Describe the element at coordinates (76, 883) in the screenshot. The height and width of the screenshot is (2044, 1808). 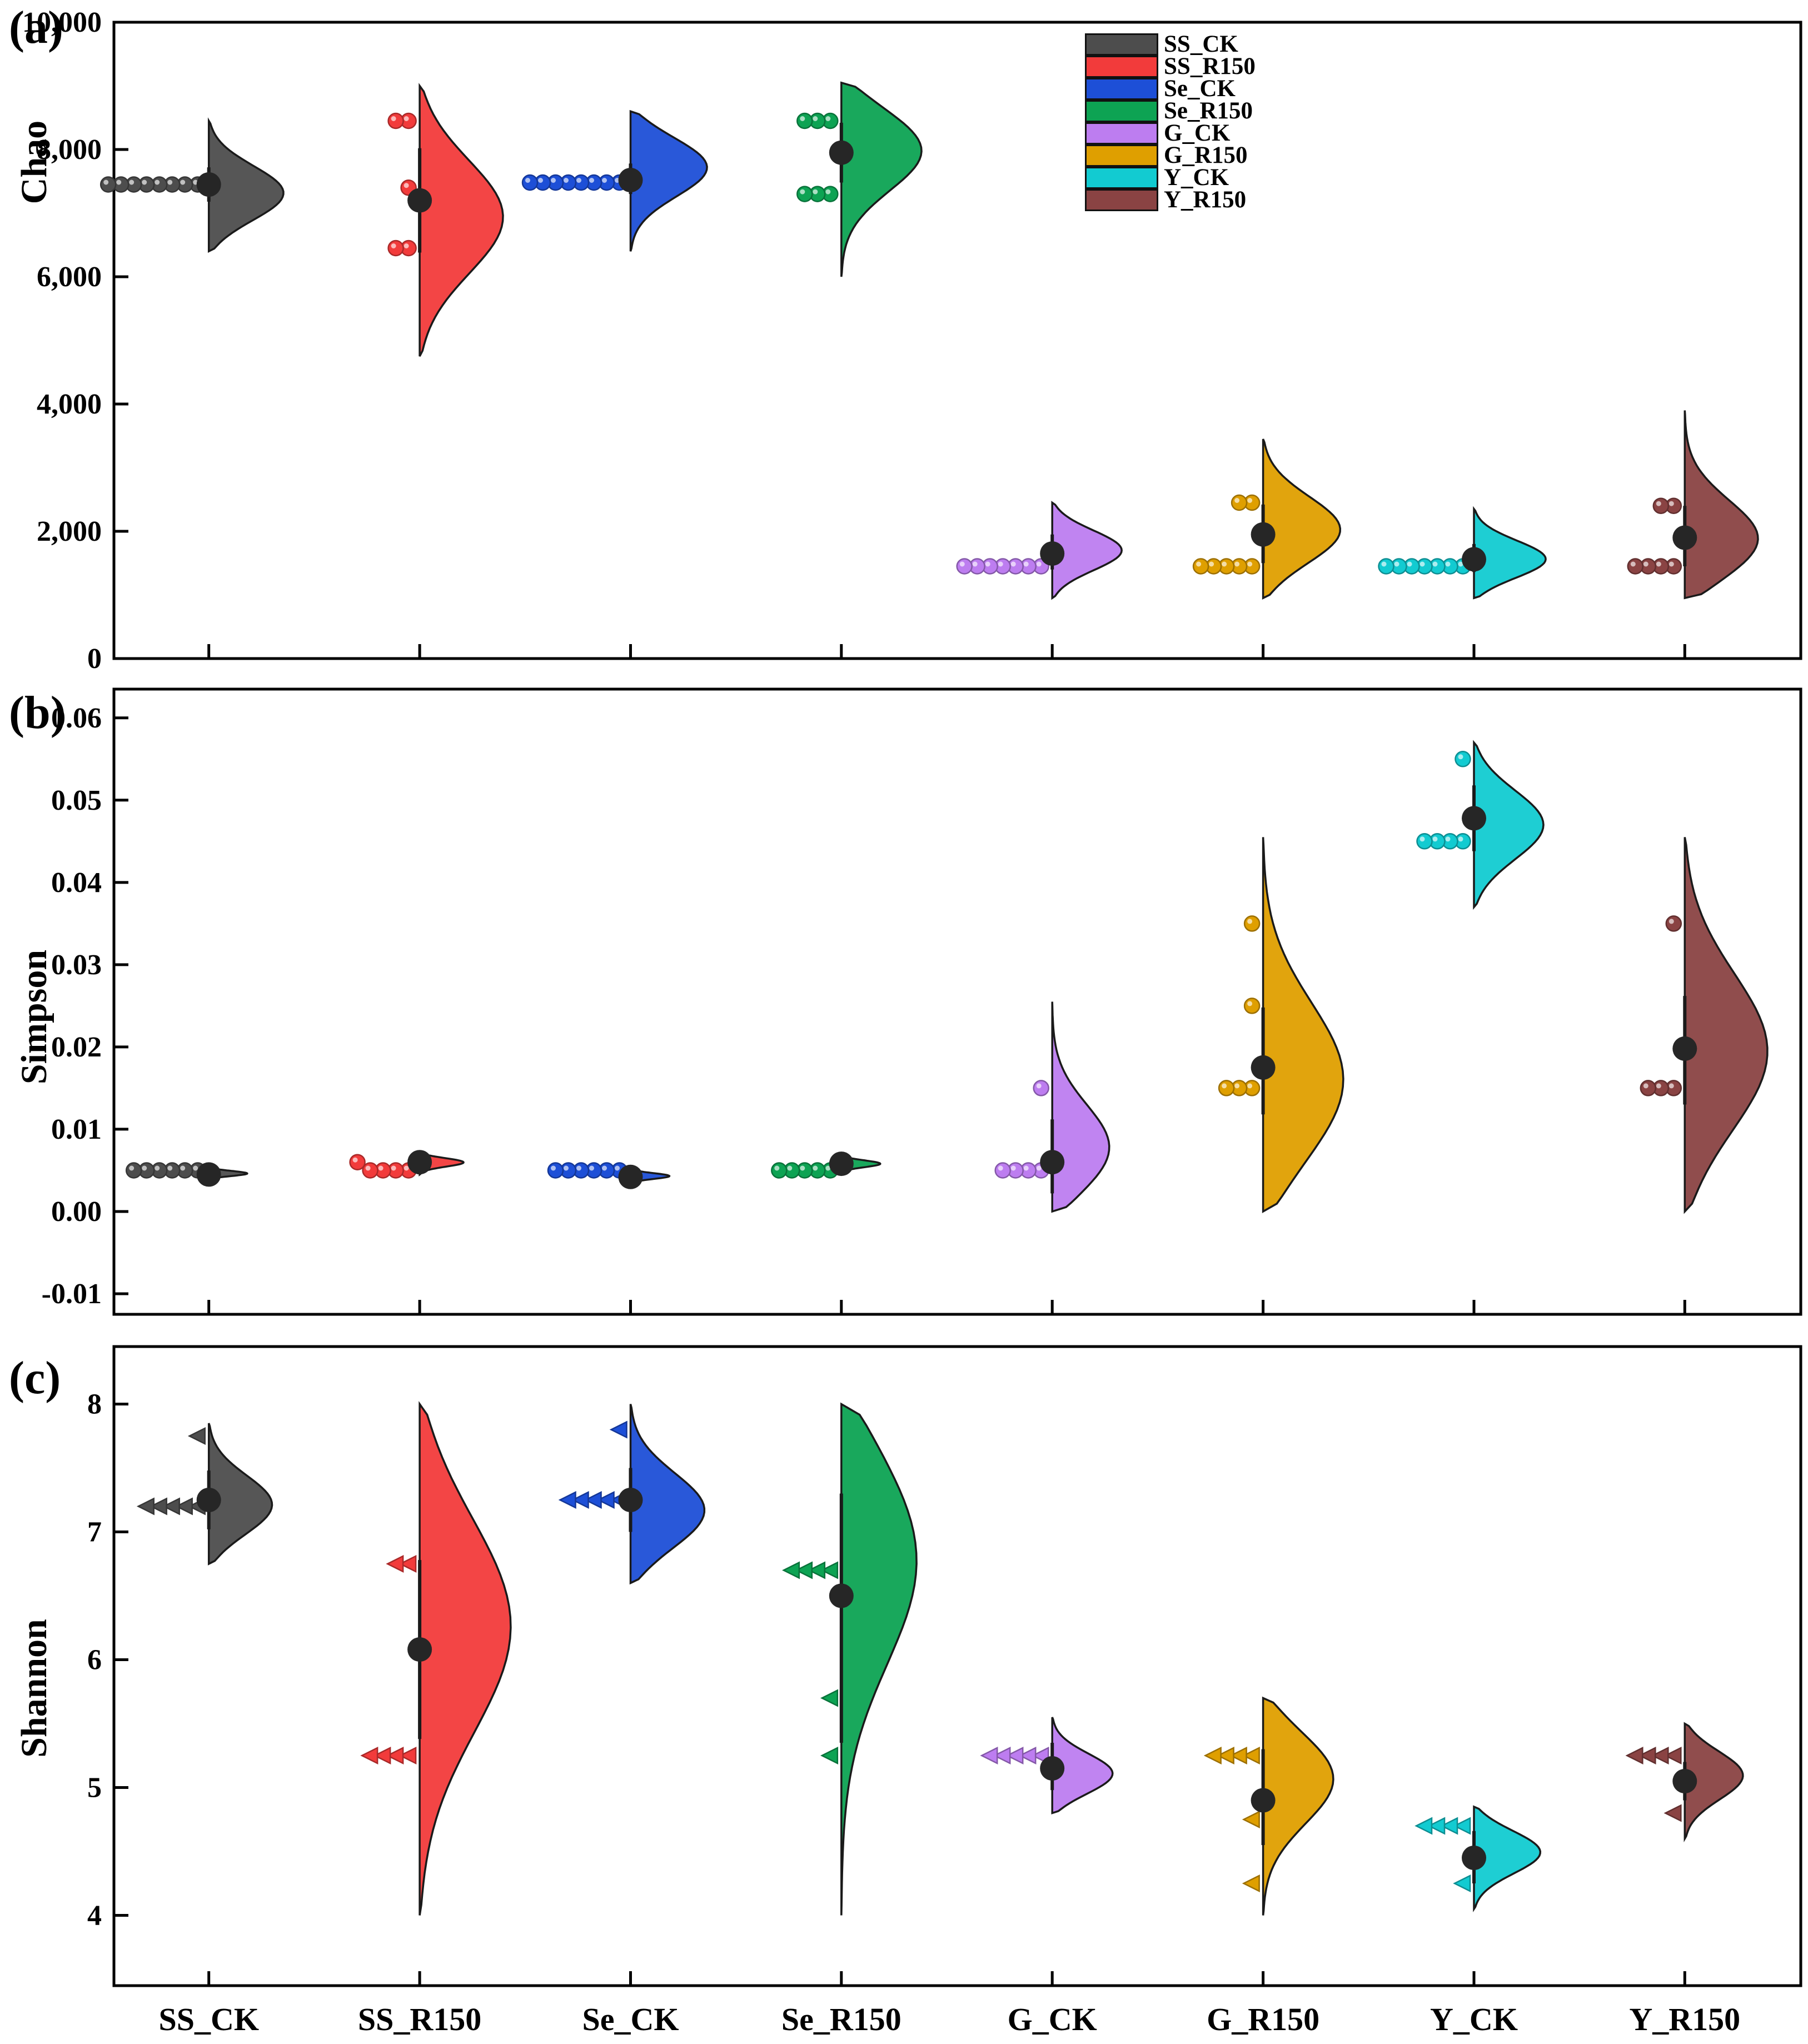
I see `y-tick-label: 0.04` at that location.